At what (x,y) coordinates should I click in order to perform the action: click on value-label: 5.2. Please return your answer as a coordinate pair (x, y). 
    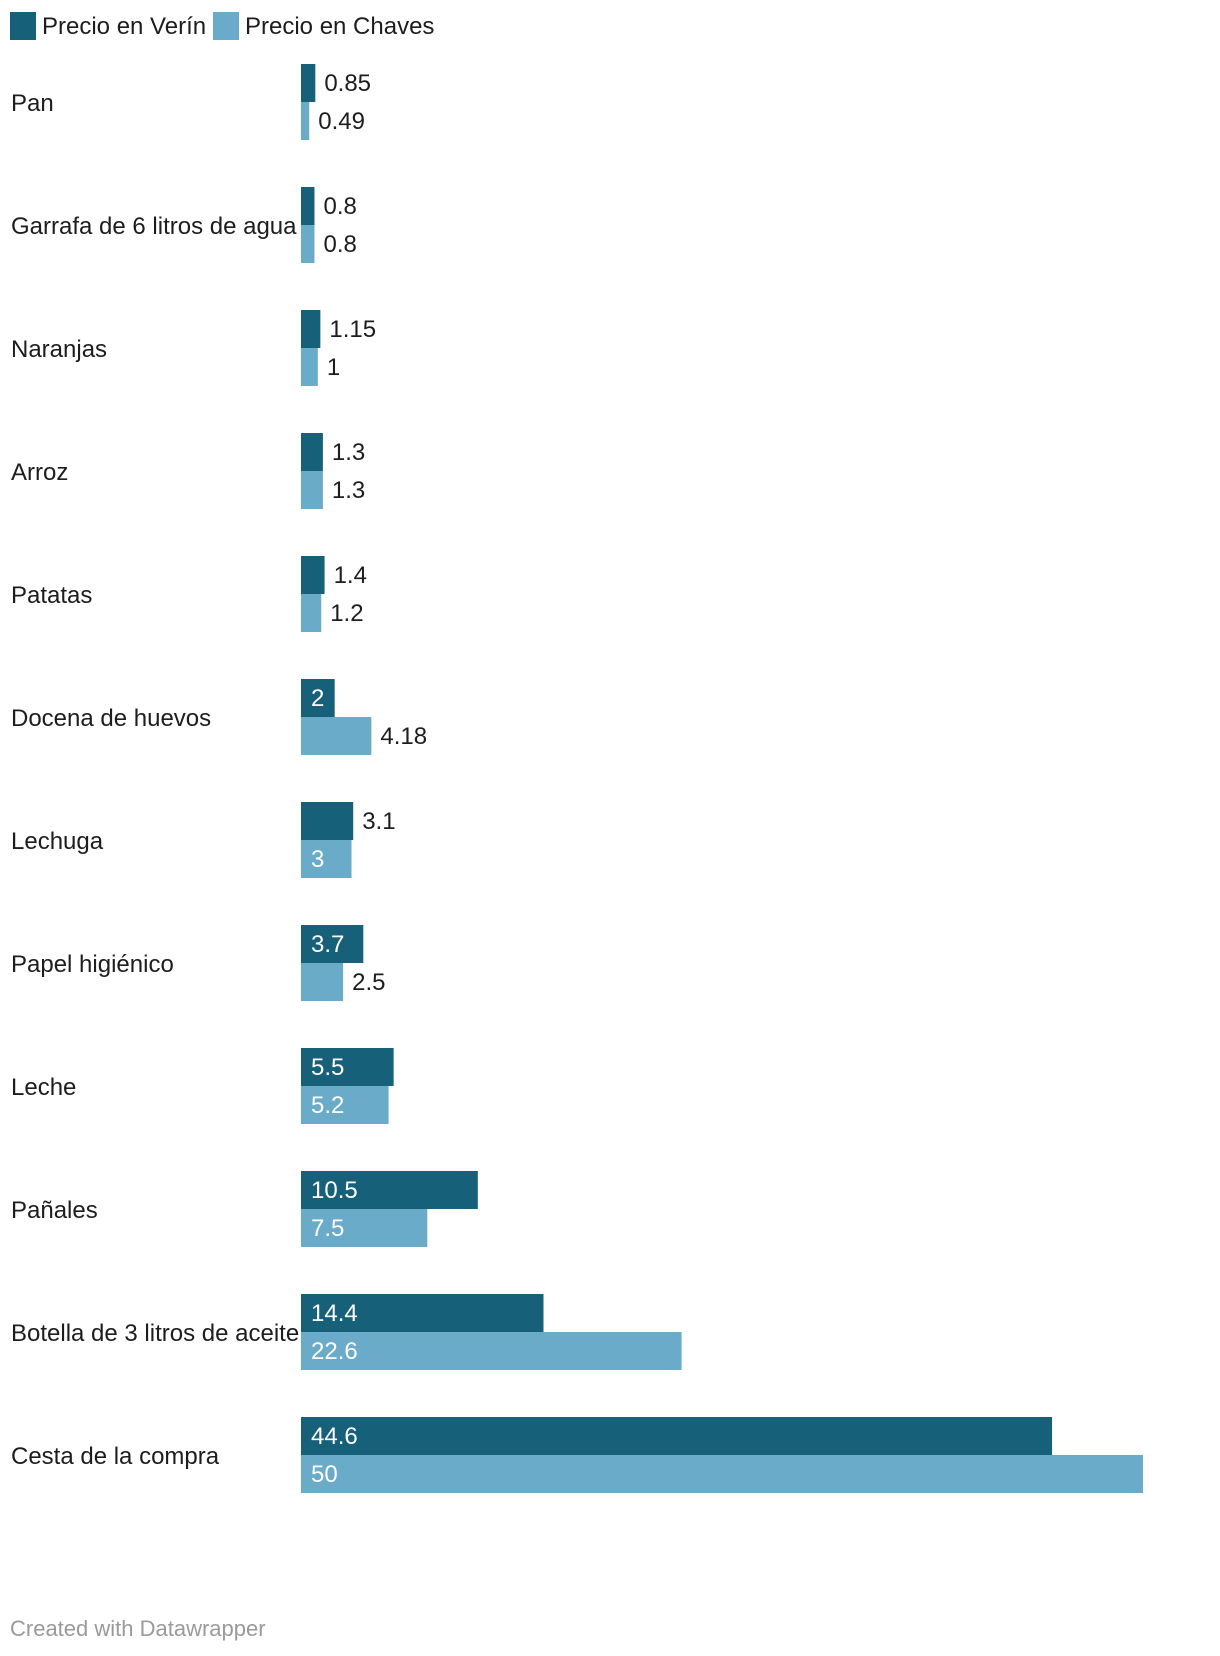
    Looking at the image, I should click on (327, 1105).